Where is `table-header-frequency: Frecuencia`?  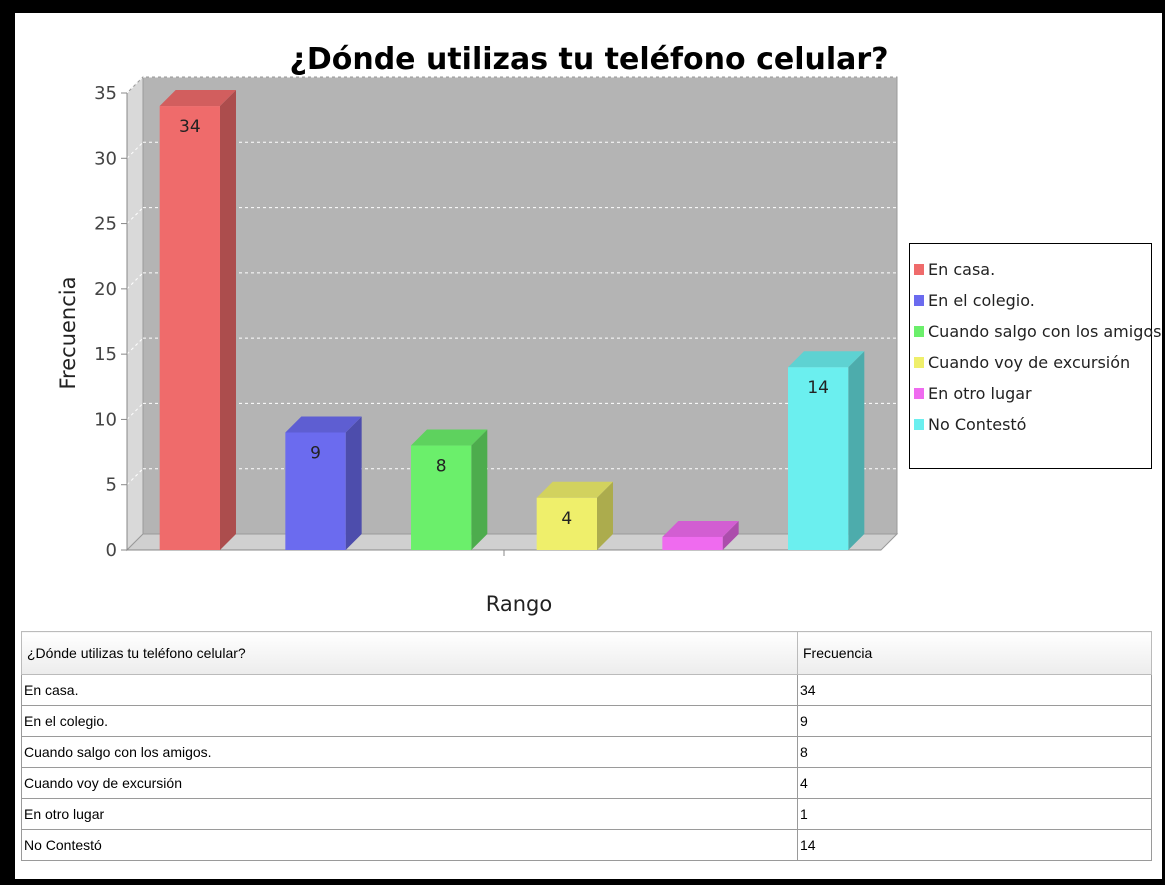
table-header-frequency: Frecuencia is located at coordinates (974, 653).